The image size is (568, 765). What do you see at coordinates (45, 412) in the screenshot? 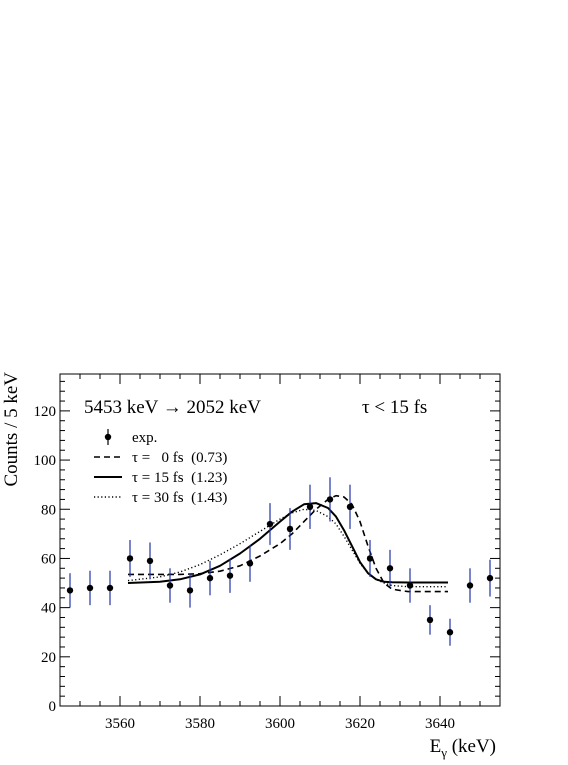
I see `y-tick-label: 120` at bounding box center [45, 412].